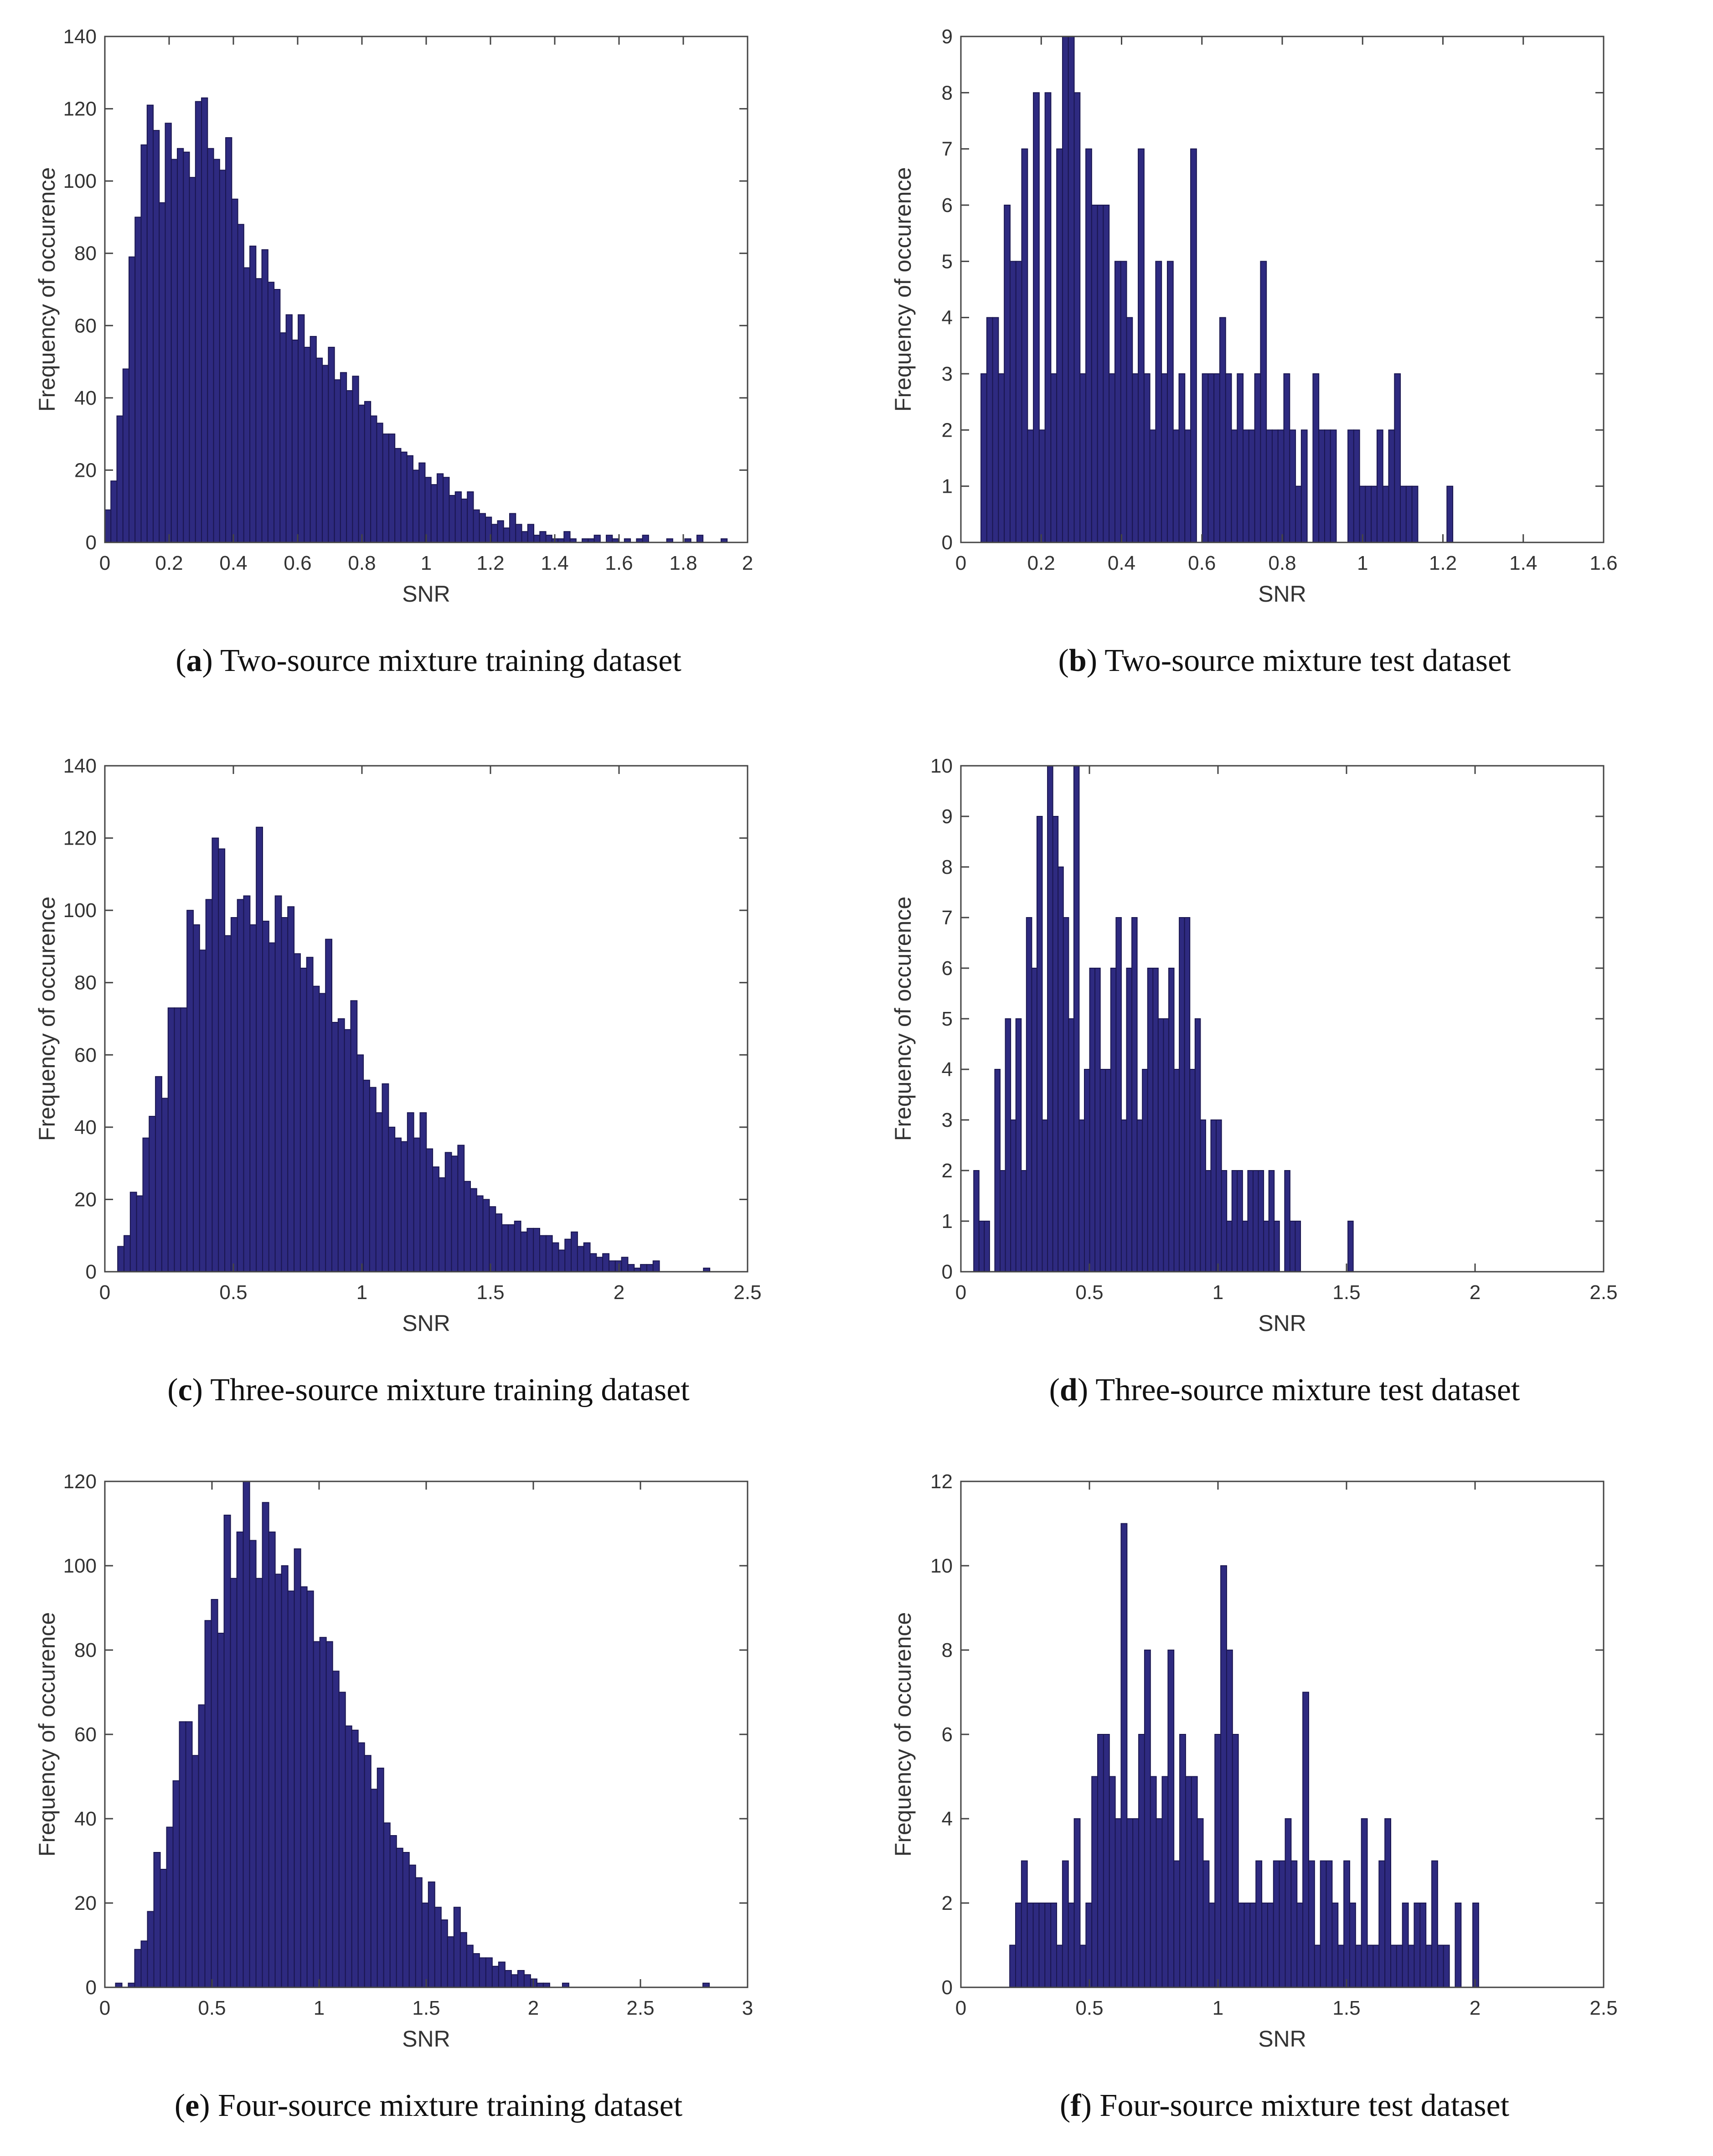  I want to click on x-tick-label: 0.4, so click(233, 563).